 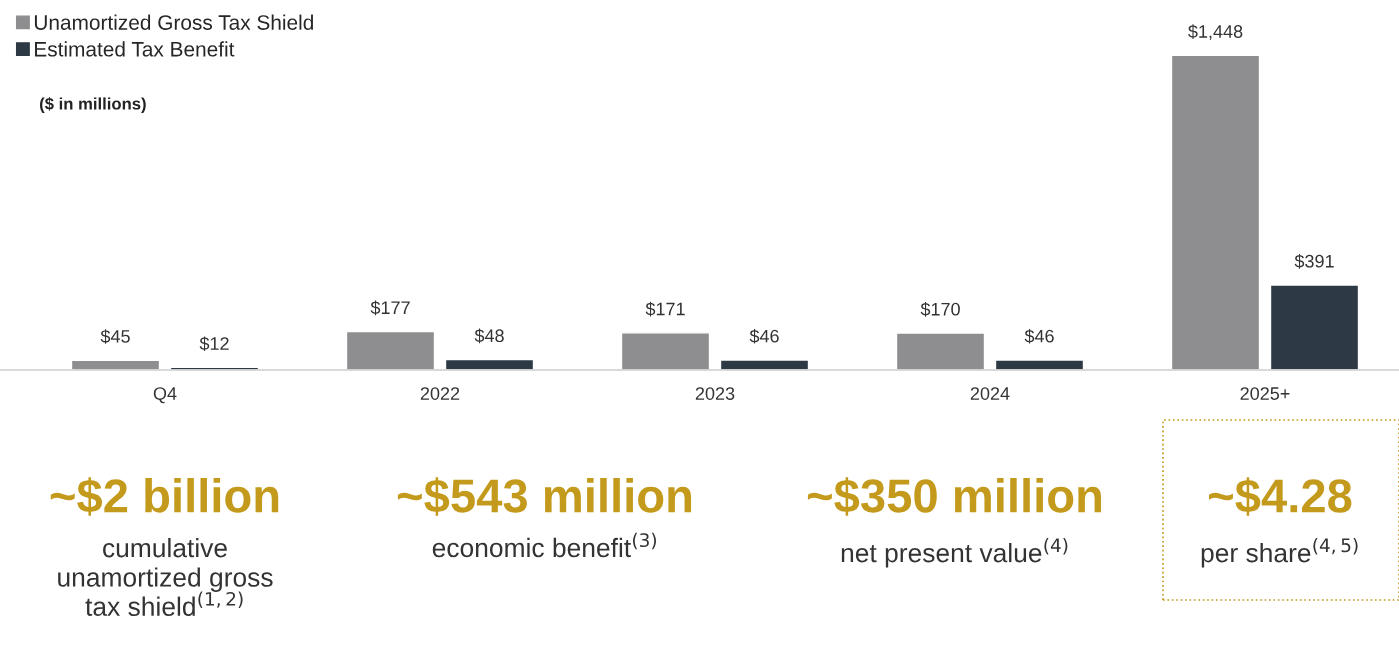 I want to click on data-label: $45, so click(x=115, y=336).